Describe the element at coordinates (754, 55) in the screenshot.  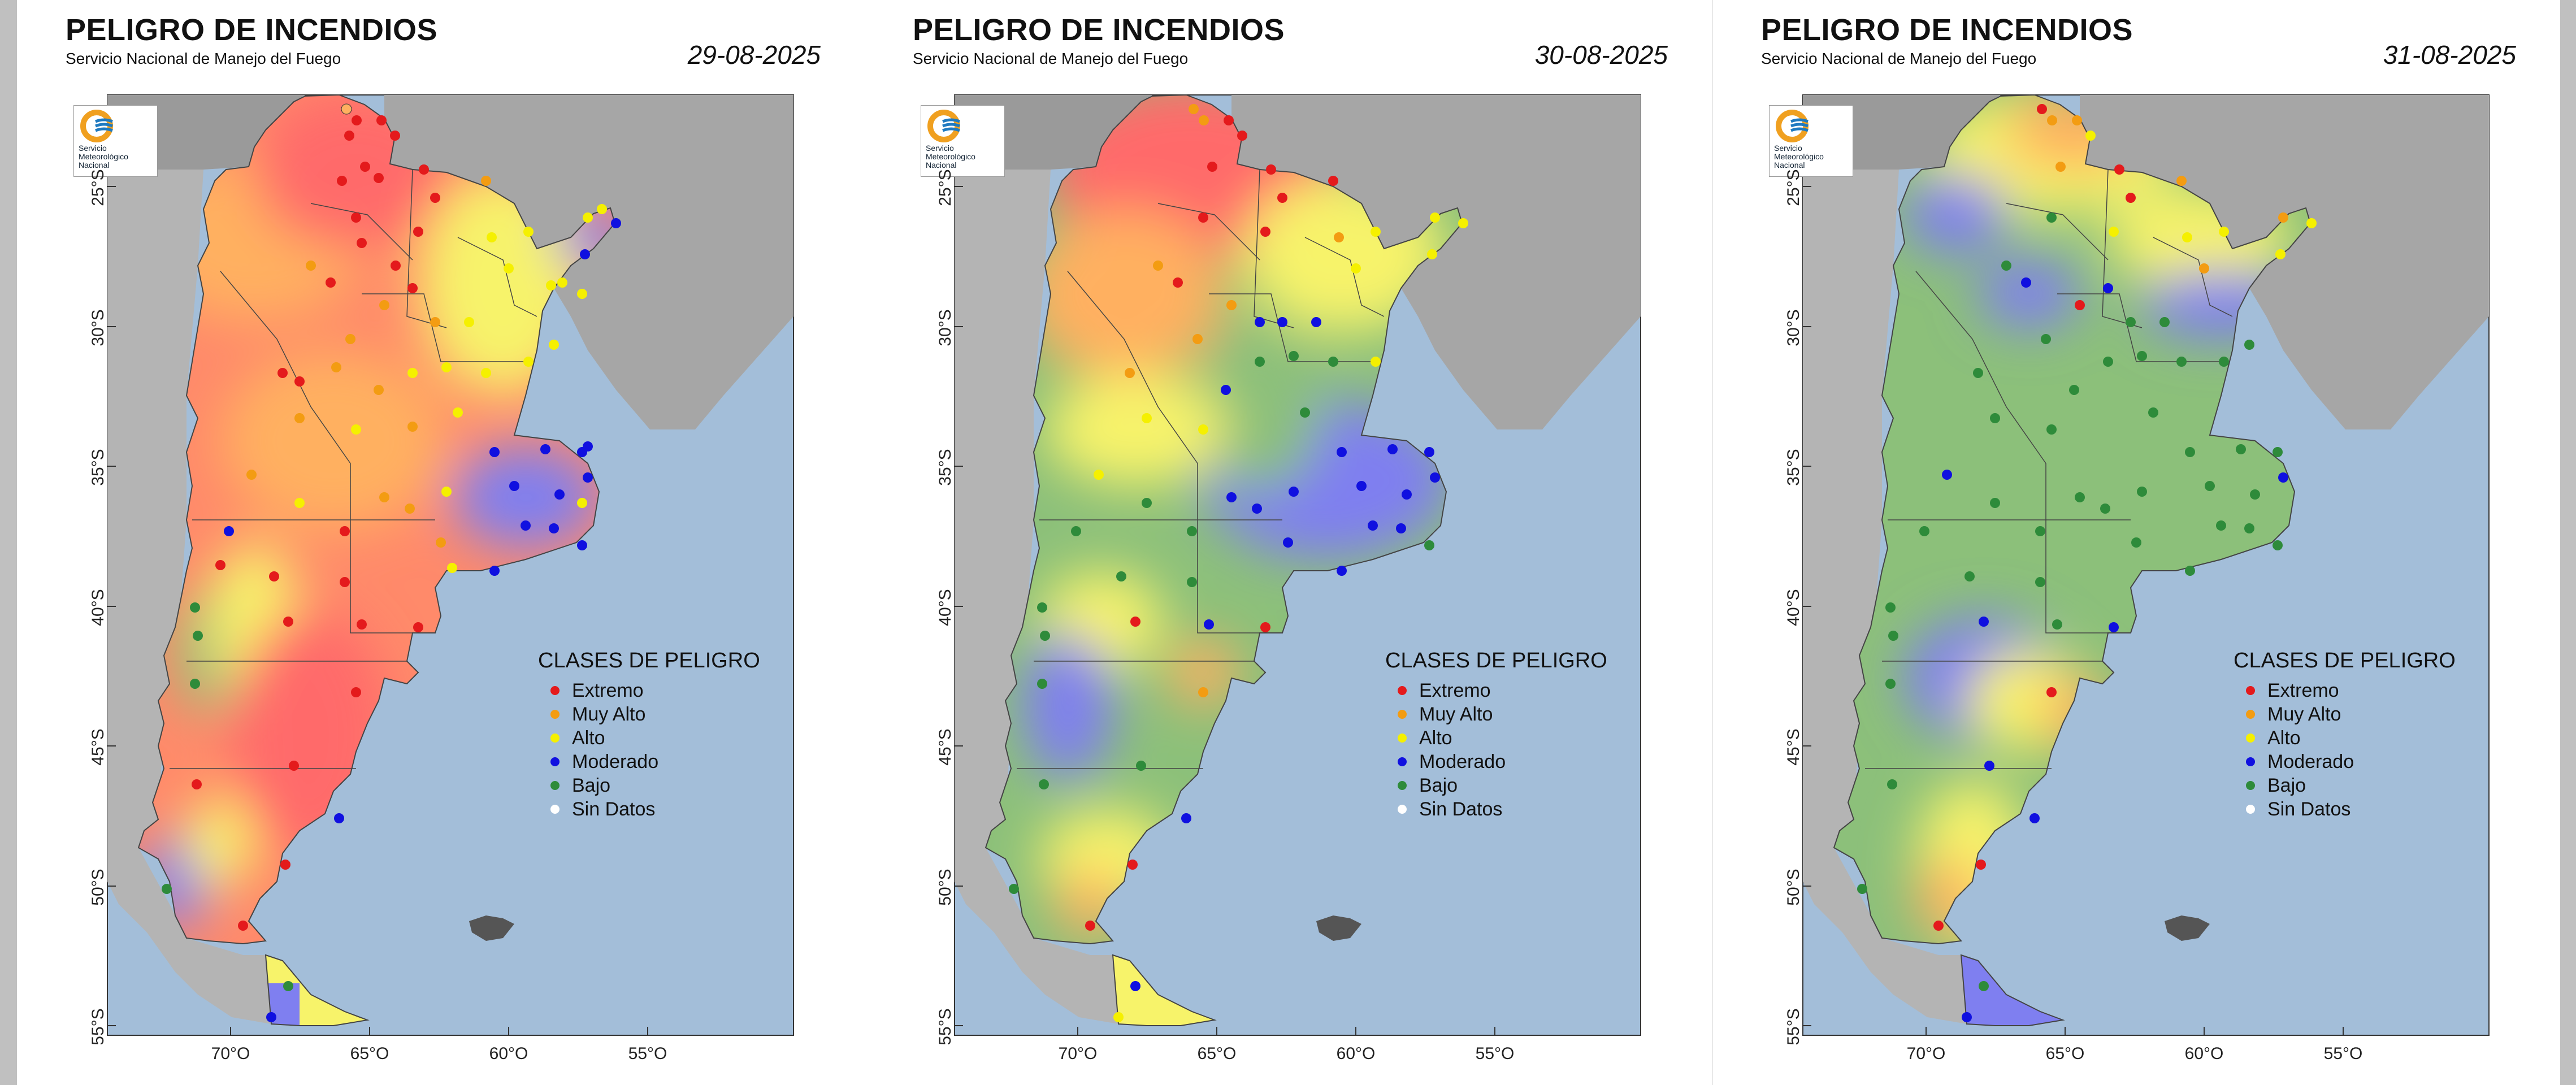
I see `map-date: 29-08-2025` at that location.